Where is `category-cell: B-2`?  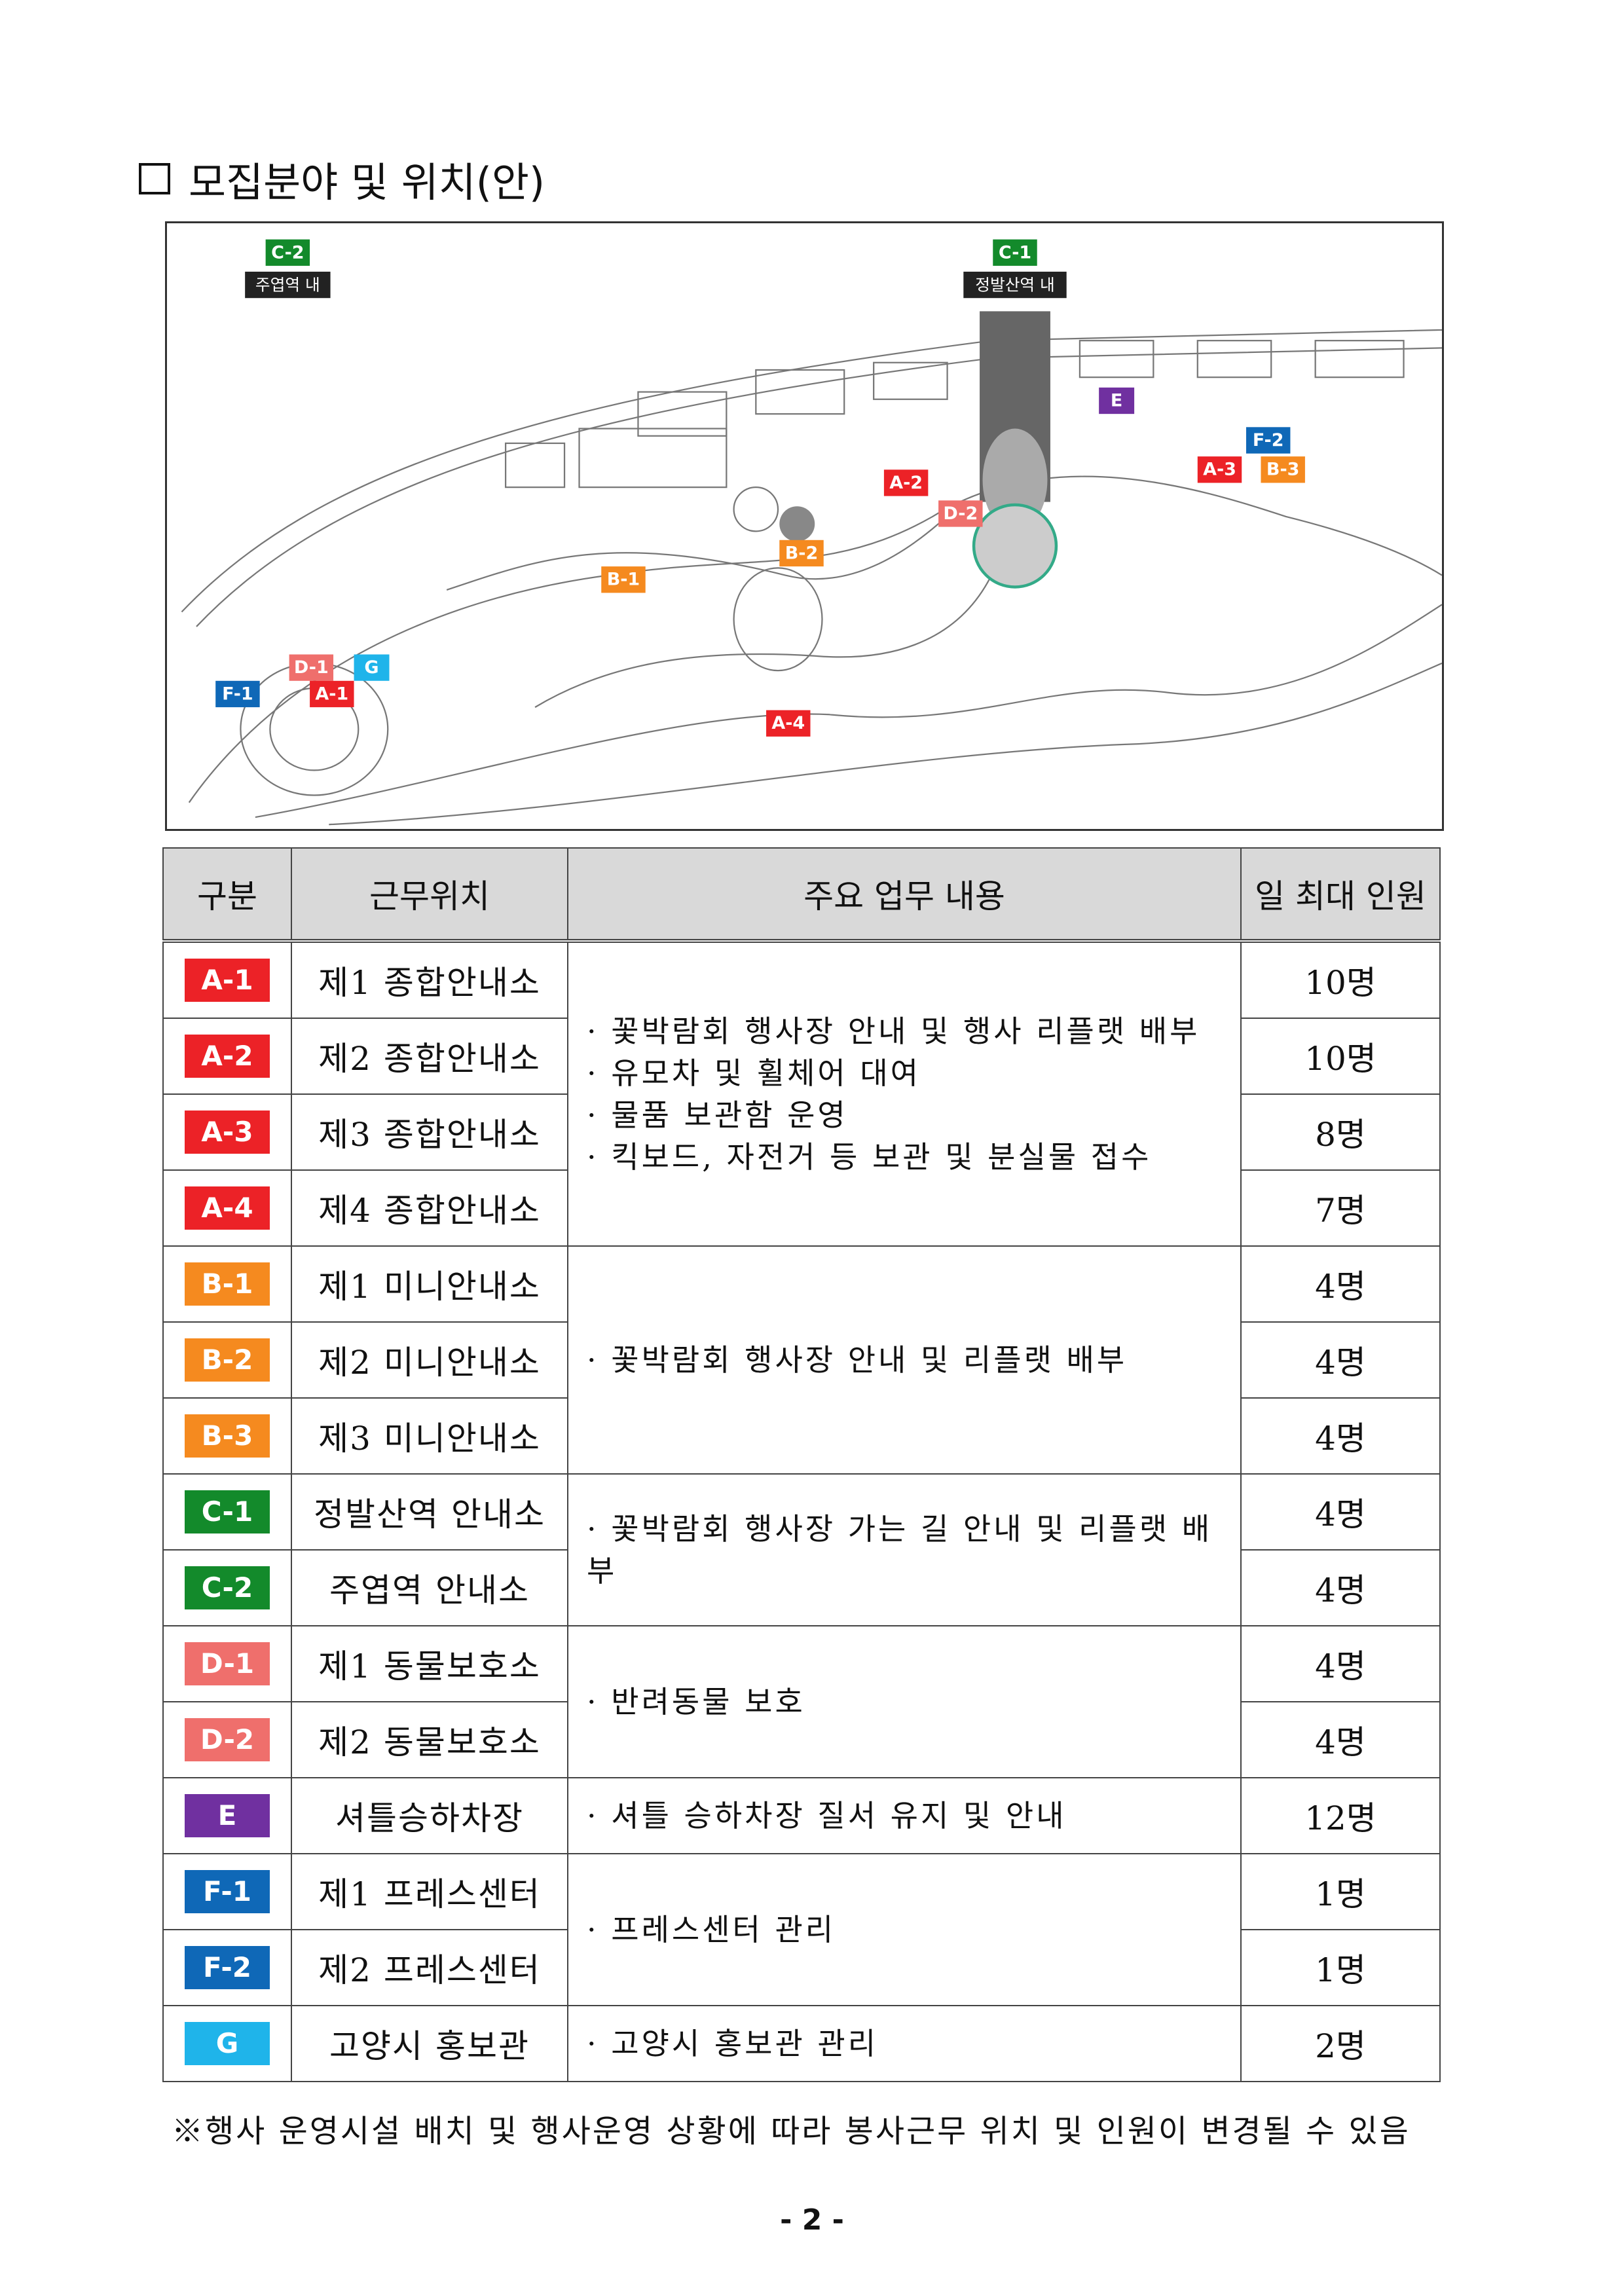 category-cell: B-2 is located at coordinates (227, 1360).